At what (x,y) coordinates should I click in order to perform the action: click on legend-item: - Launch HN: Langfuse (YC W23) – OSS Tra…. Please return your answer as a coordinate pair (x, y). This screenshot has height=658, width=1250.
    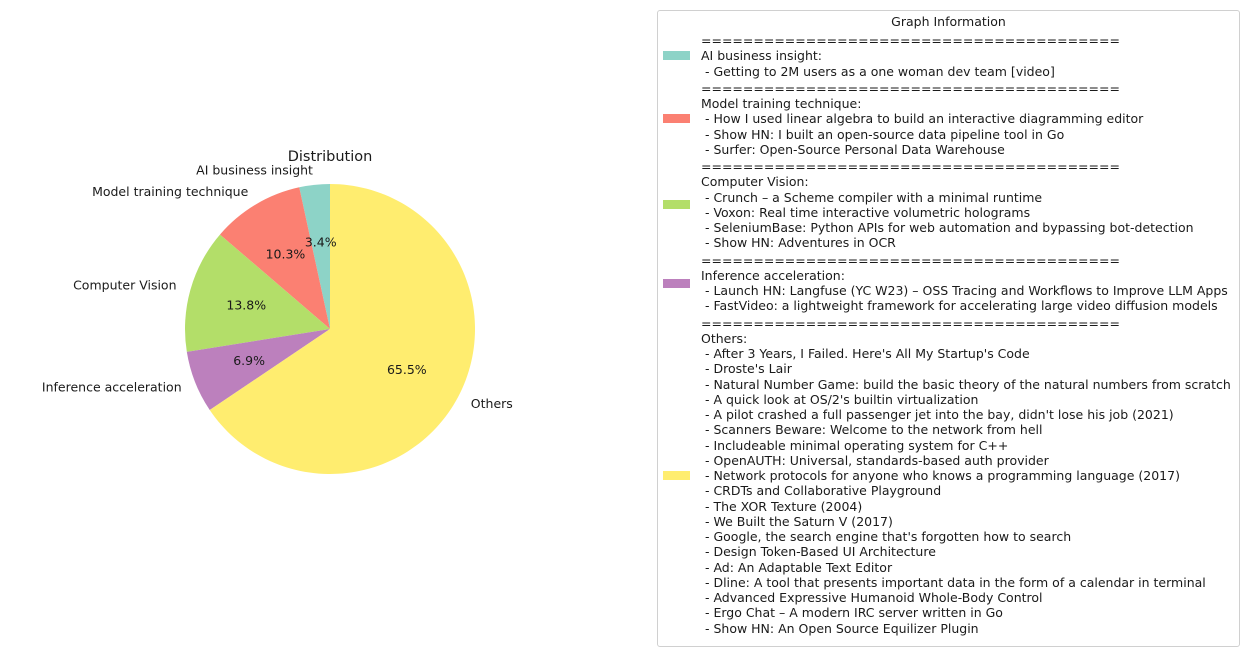
    Looking at the image, I should click on (964, 290).